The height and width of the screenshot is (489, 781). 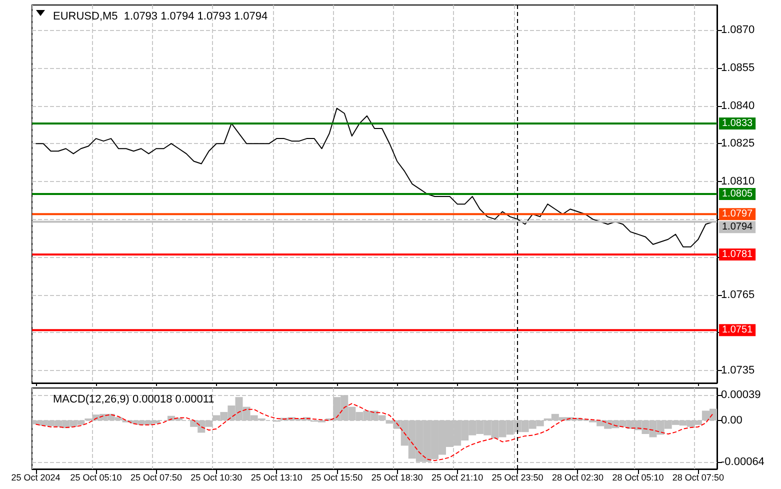 I want to click on ref-line-label: 1.0781, so click(x=738, y=254).